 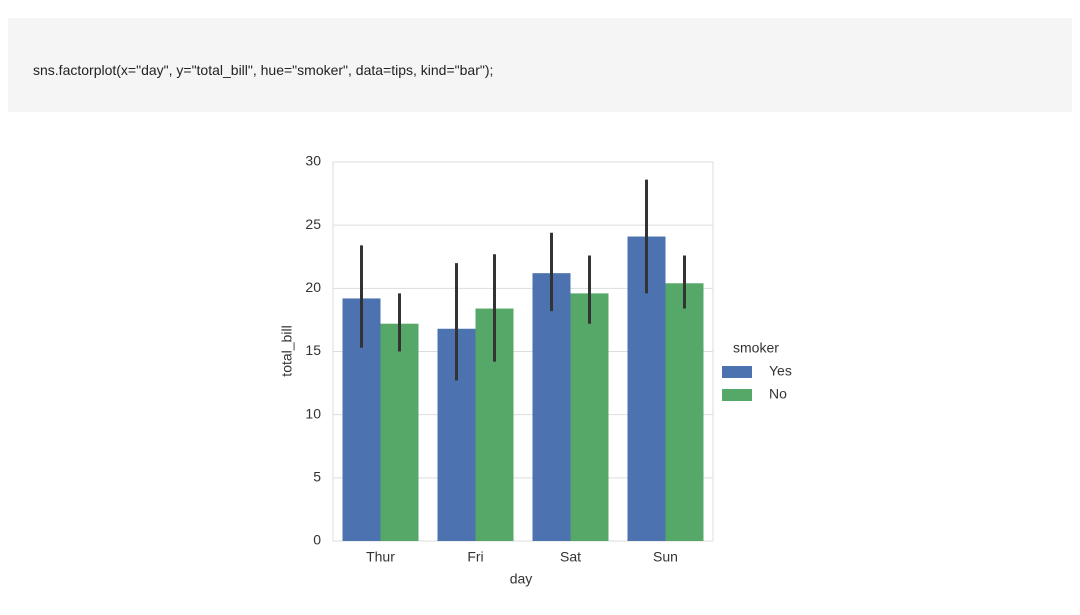 What do you see at coordinates (313, 413) in the screenshot?
I see `y-tick-label: 10` at bounding box center [313, 413].